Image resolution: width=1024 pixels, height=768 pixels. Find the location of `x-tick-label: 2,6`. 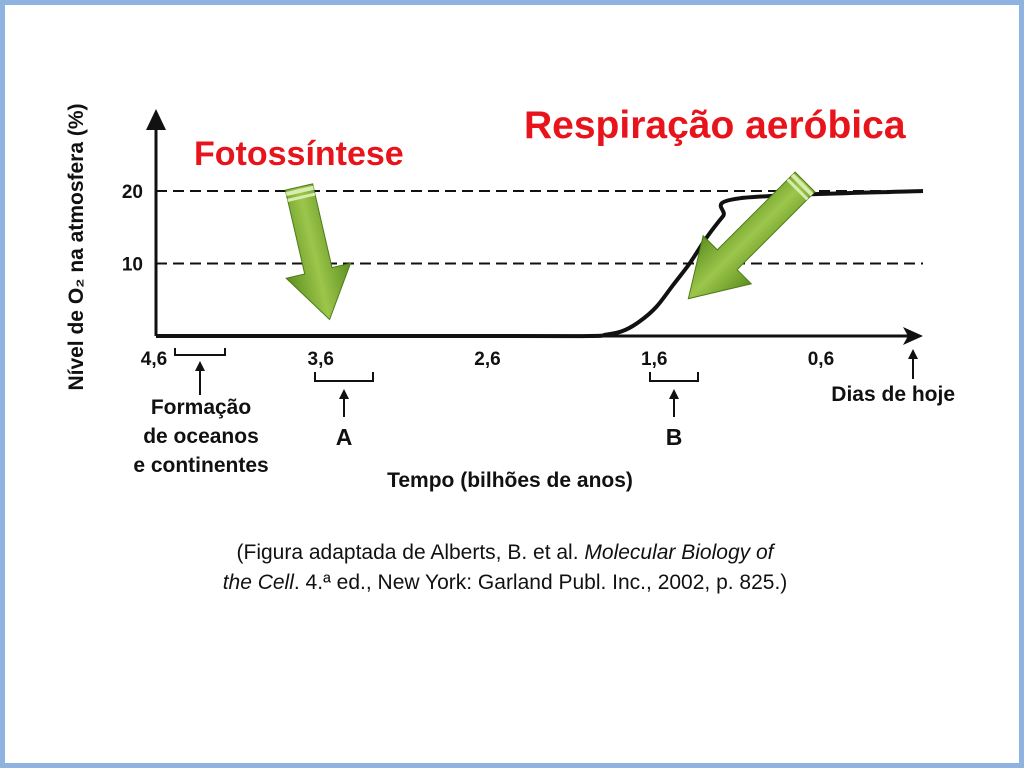

x-tick-label: 2,6 is located at coordinates (487, 359).